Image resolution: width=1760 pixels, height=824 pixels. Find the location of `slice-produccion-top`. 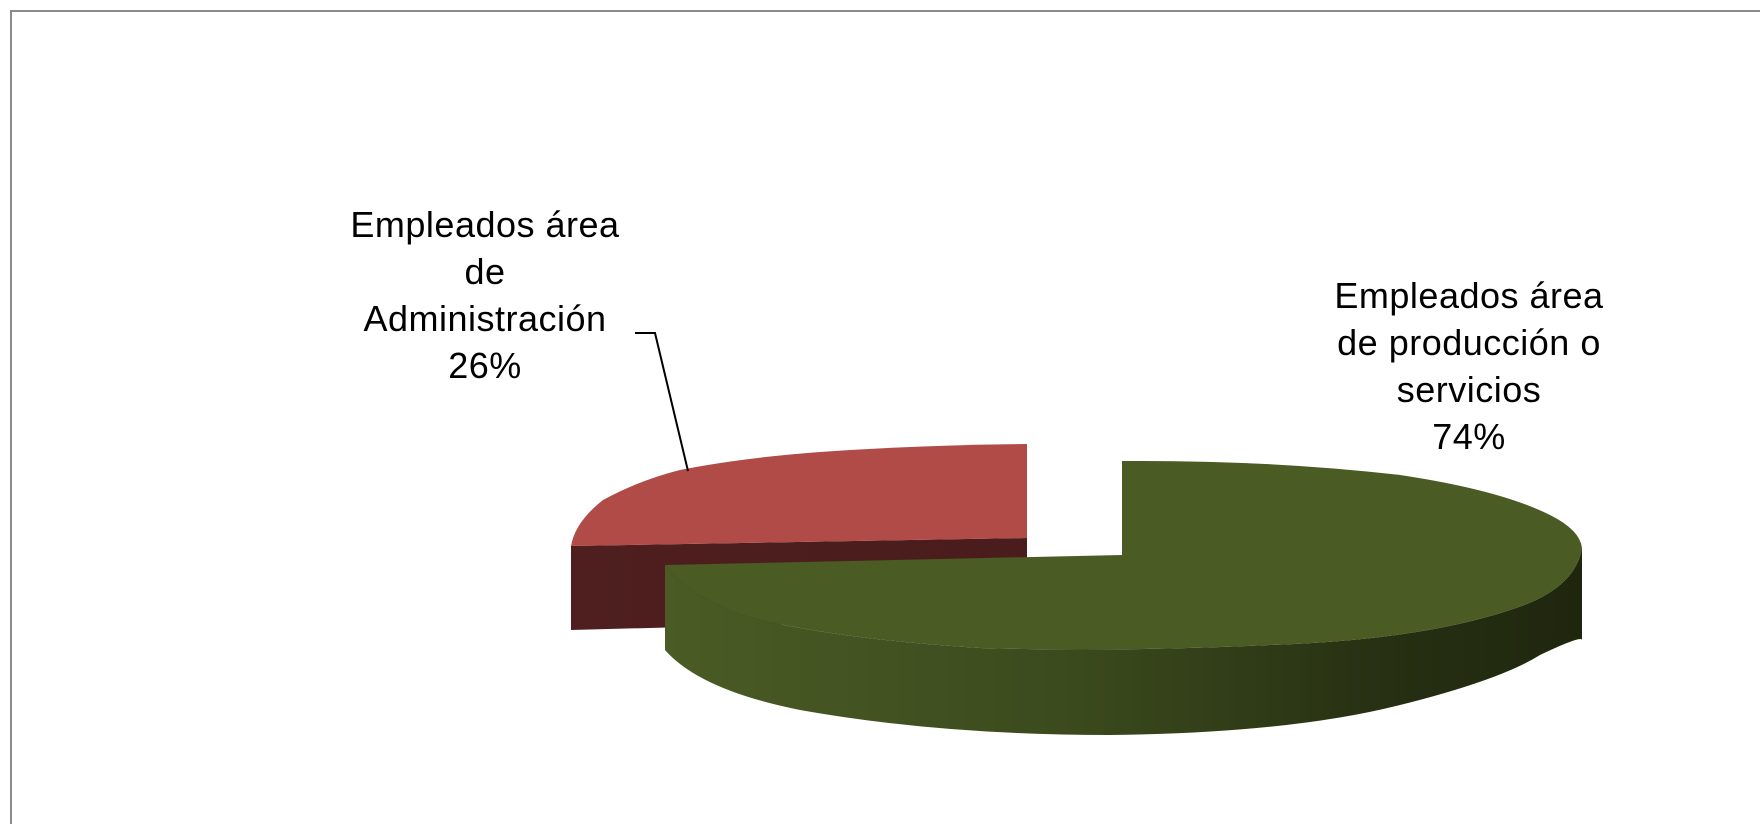

slice-produccion-top is located at coordinates (1123, 555).